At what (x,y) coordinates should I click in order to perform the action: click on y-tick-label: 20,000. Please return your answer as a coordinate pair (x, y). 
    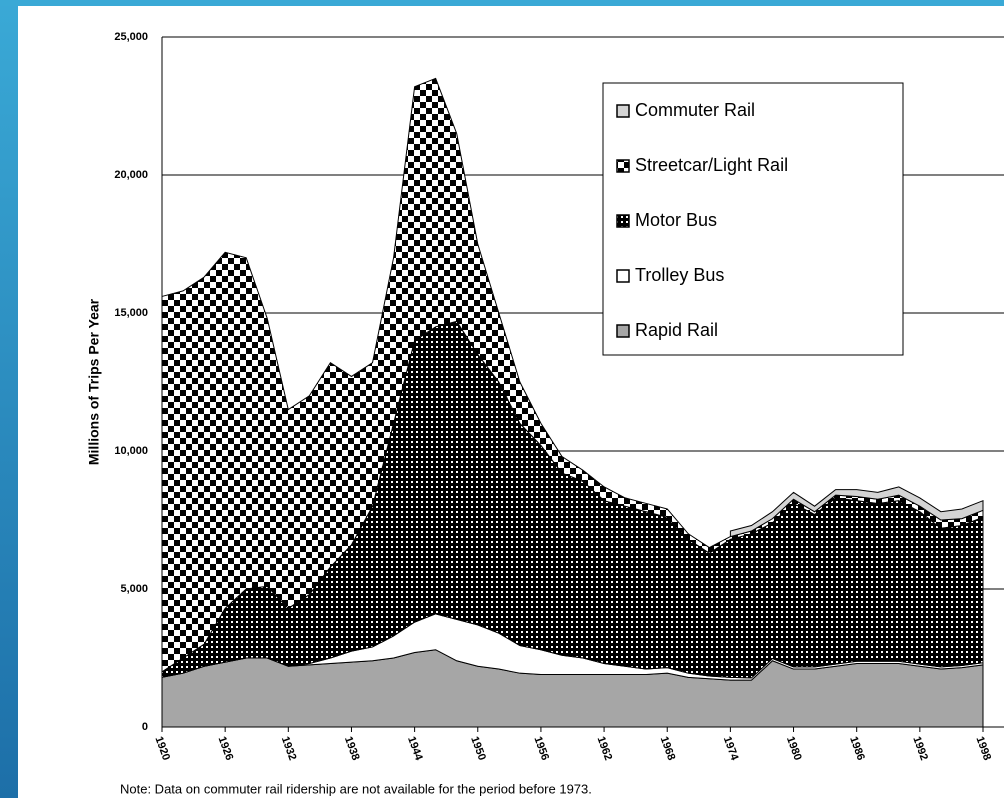
    Looking at the image, I should click on (131, 175).